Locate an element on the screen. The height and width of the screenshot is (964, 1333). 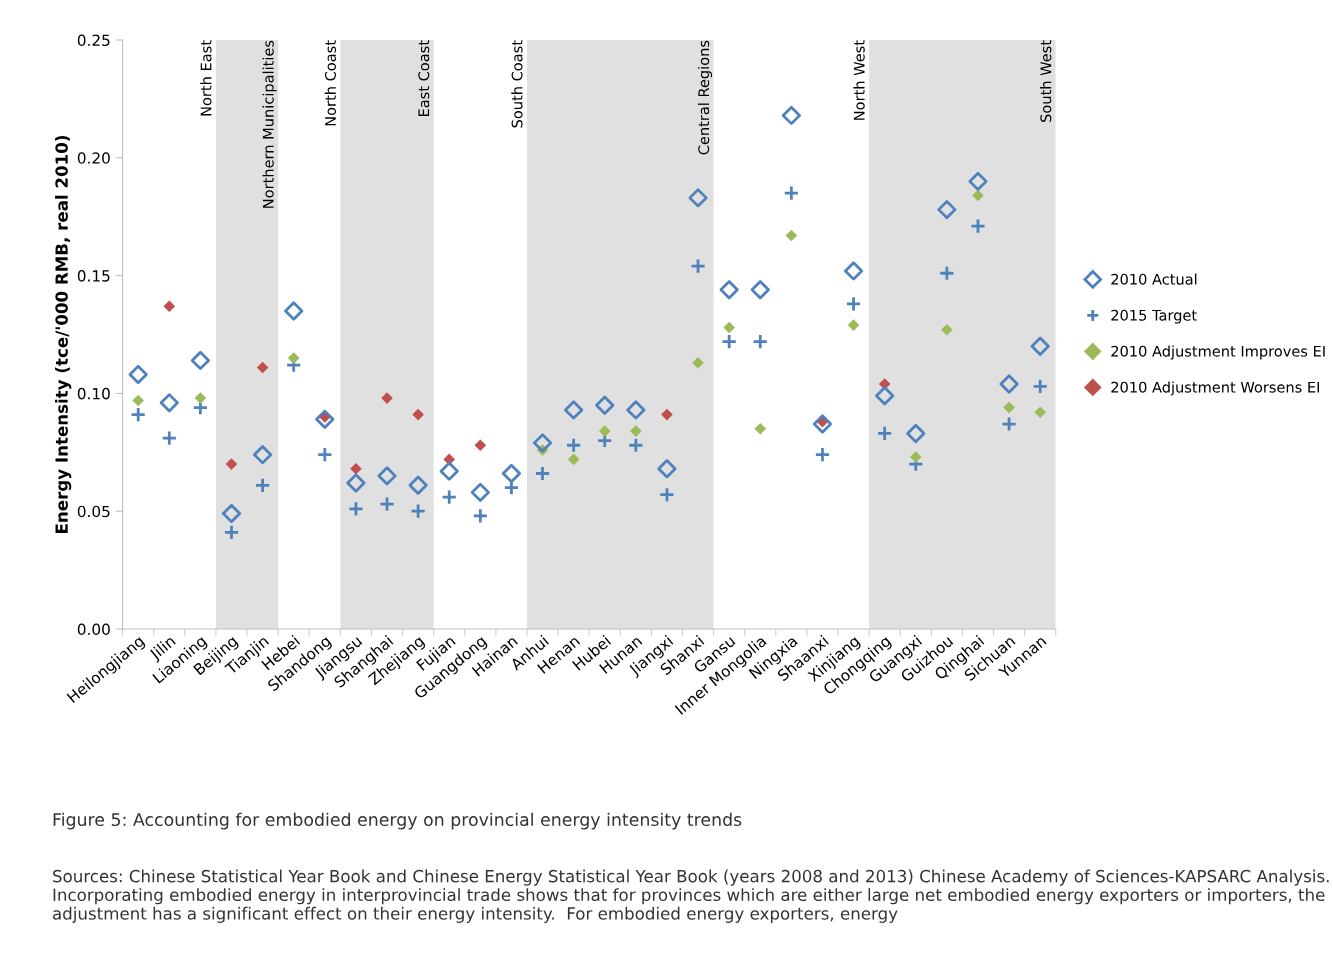
annotation: North West is located at coordinates (859, 80).